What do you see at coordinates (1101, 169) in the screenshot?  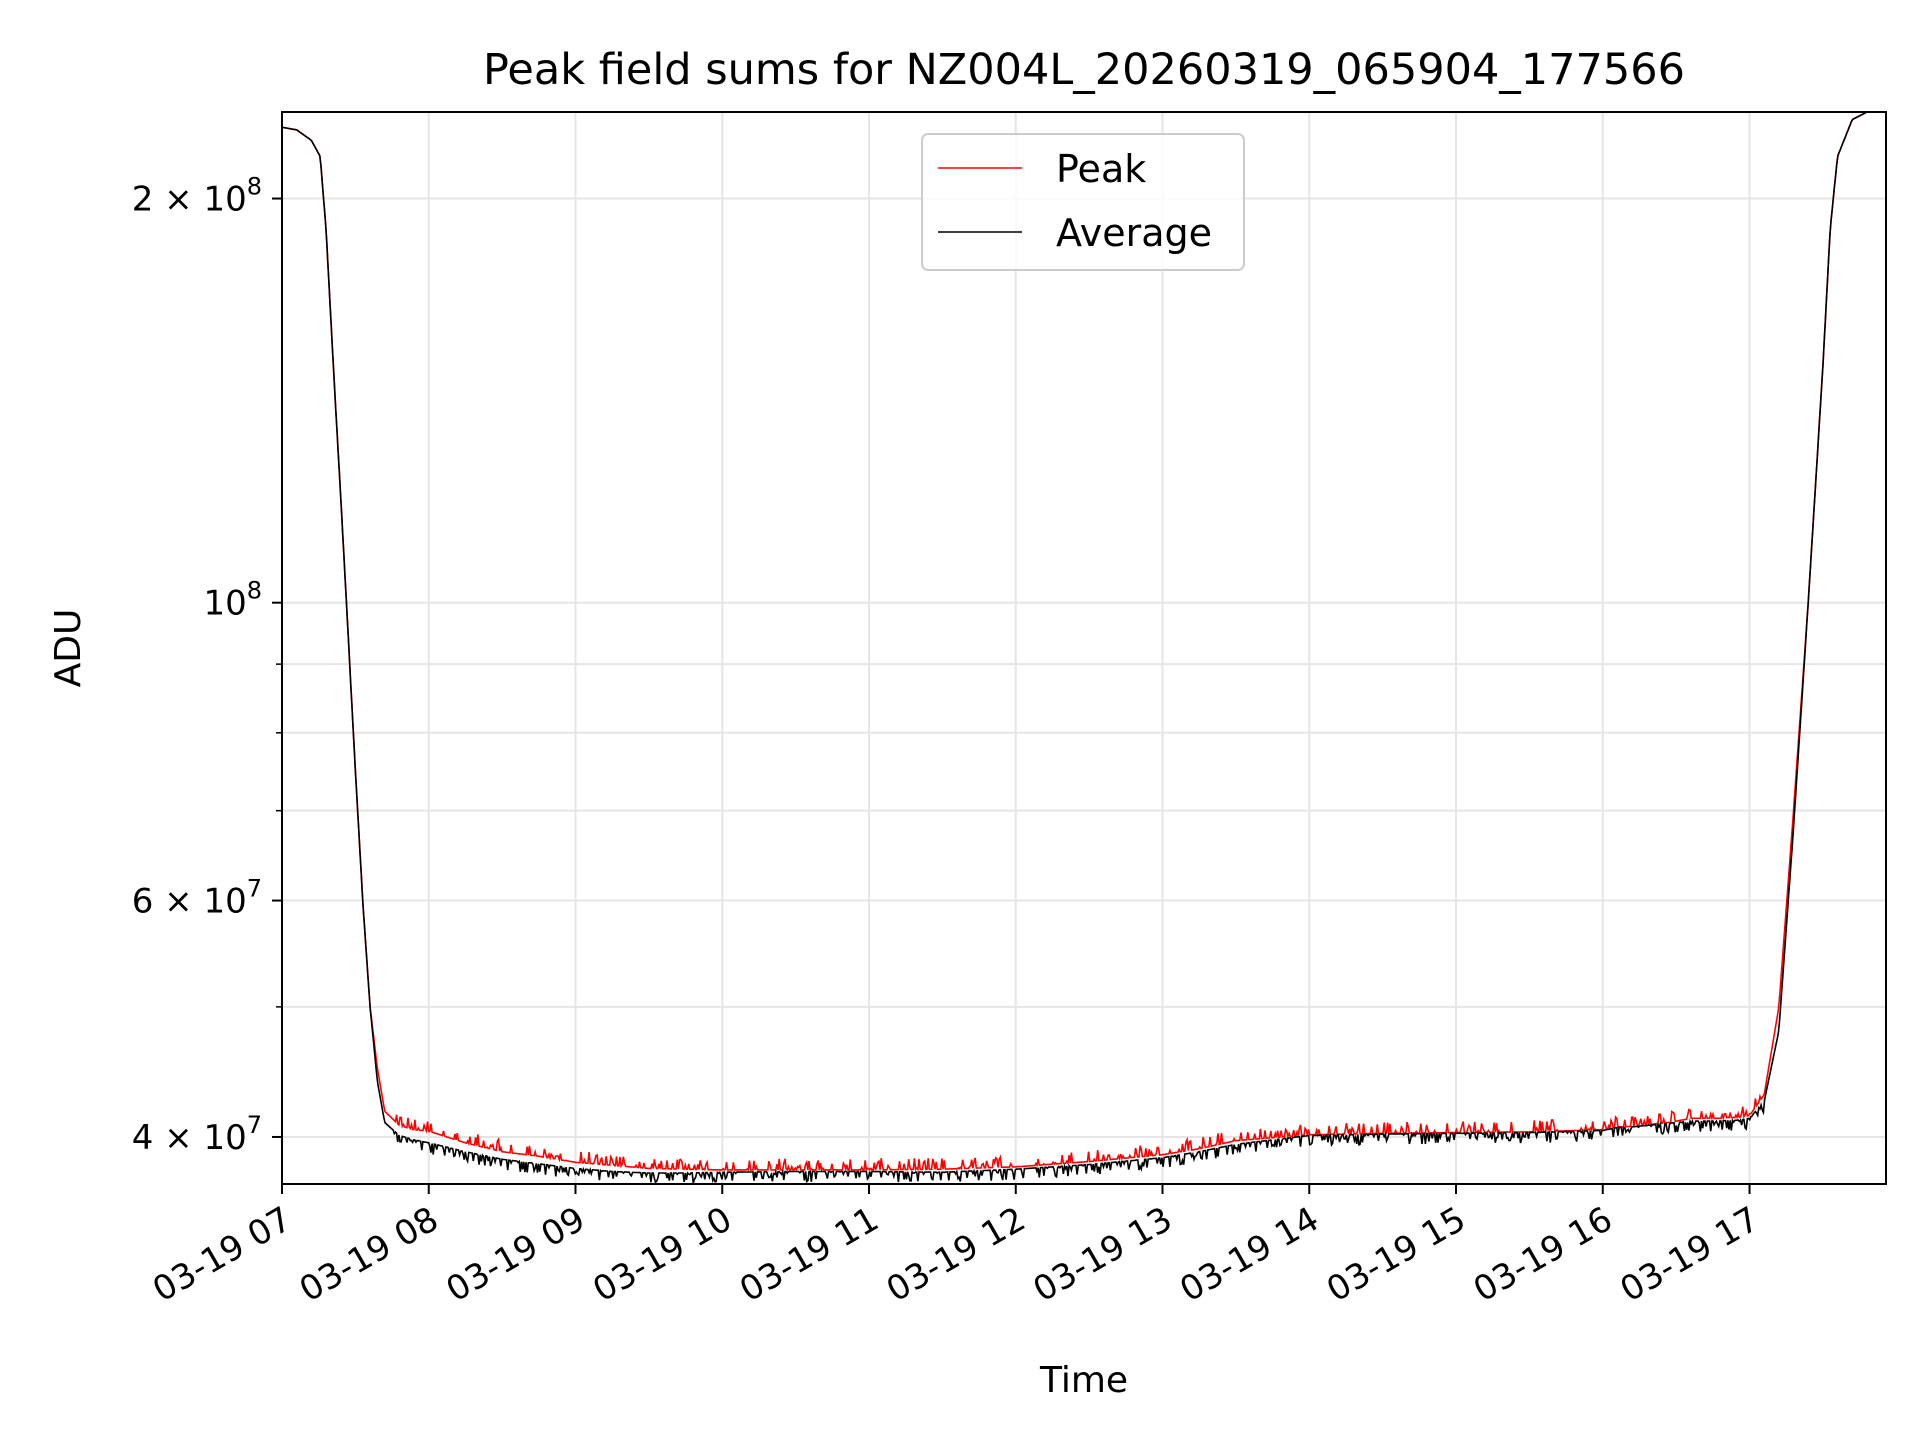 I see `legend-label-peak: Peak` at bounding box center [1101, 169].